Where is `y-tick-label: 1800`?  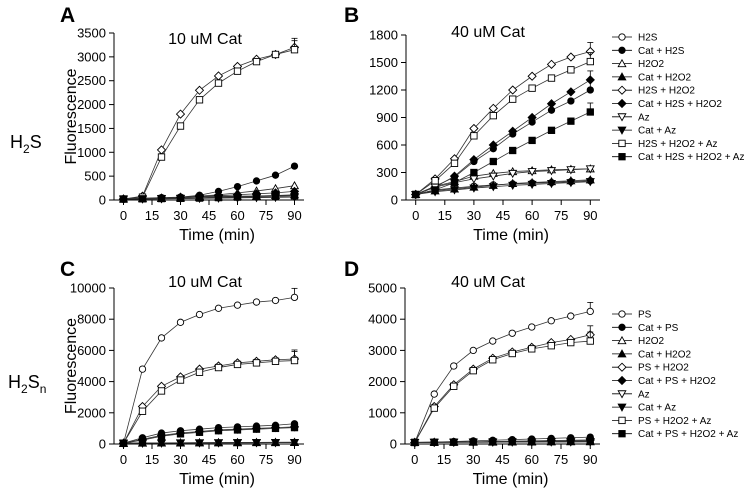
y-tick-label: 1800 is located at coordinates (383, 35).